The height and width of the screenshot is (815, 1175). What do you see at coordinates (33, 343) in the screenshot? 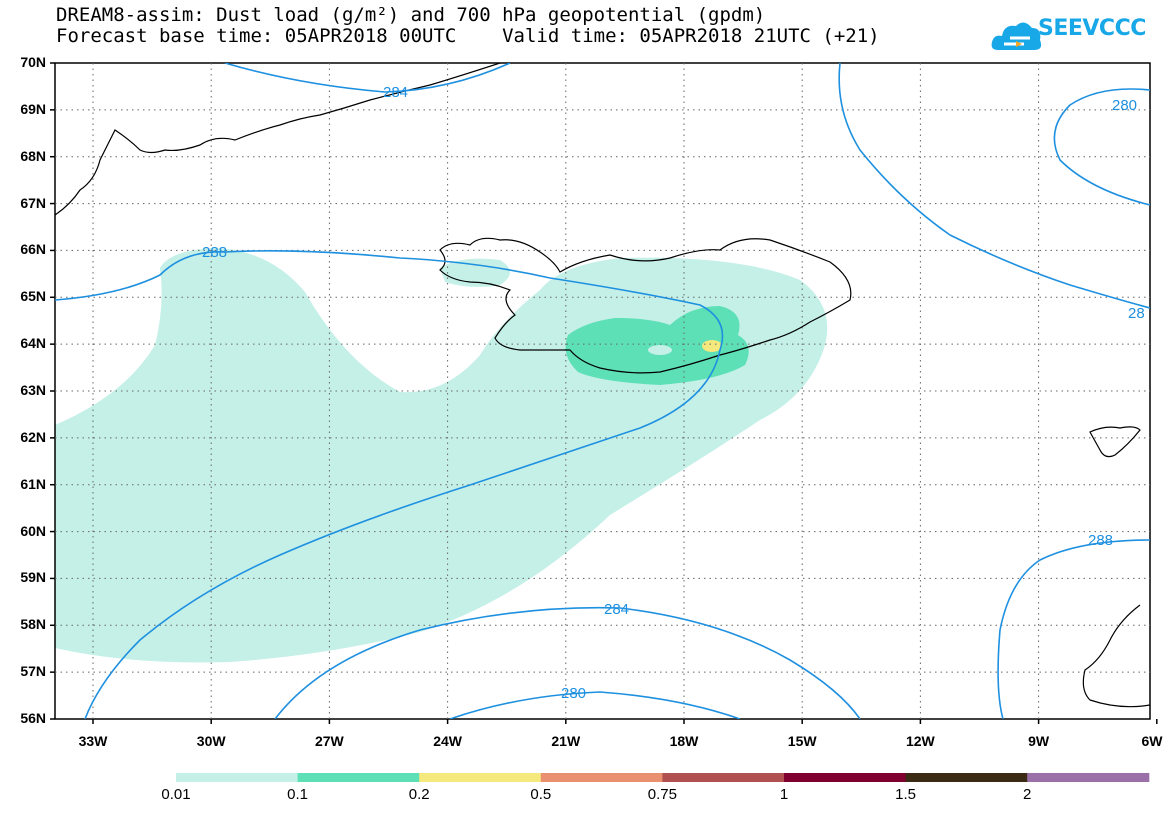
I see `lat-label: 64N` at bounding box center [33, 343].